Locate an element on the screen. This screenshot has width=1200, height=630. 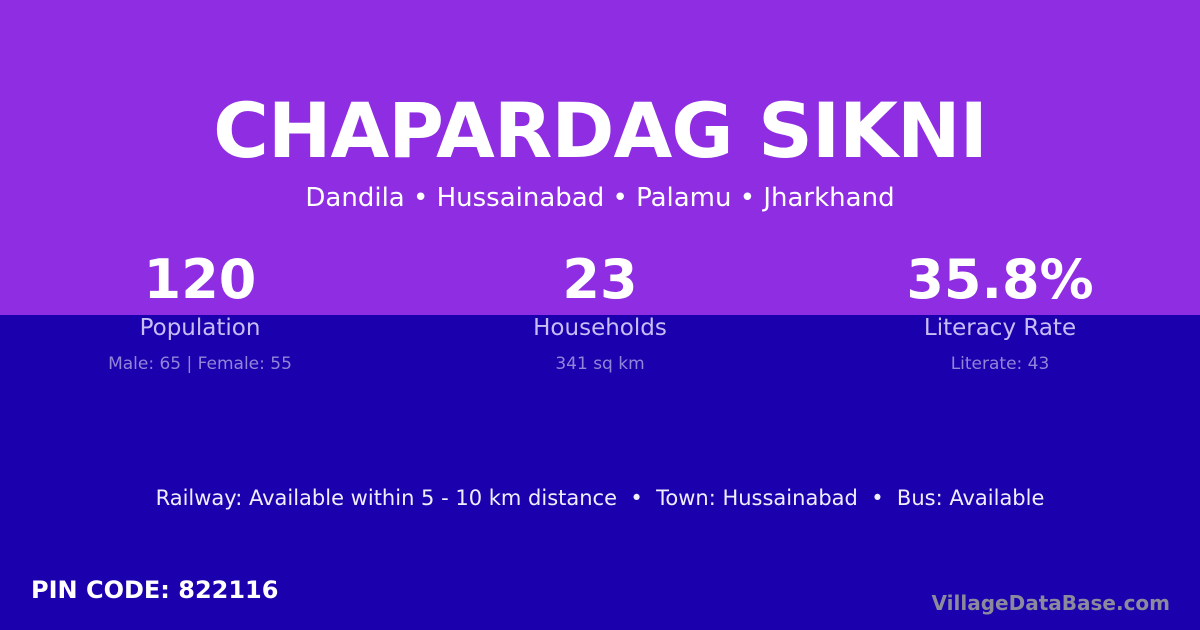
stat-label: Households is located at coordinates (600, 328).